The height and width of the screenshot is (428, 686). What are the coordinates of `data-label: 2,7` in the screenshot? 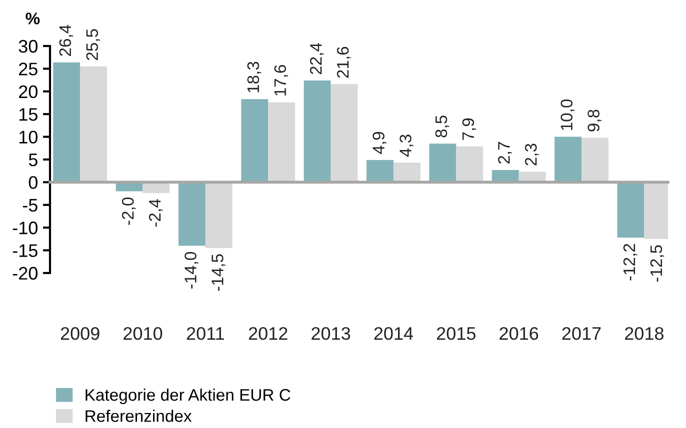 It's located at (505, 153).